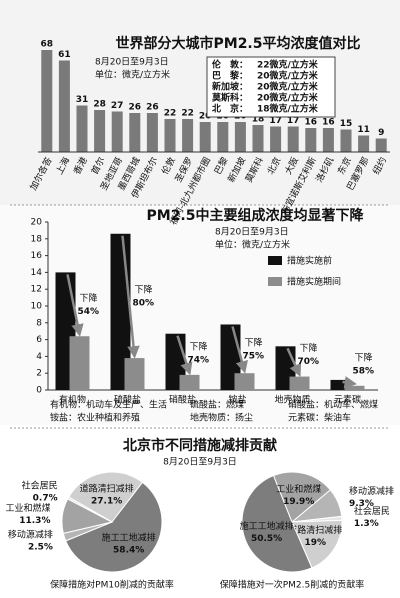  What do you see at coordinates (363, 130) in the screenshot?
I see `value-label: 11` at bounding box center [363, 130].